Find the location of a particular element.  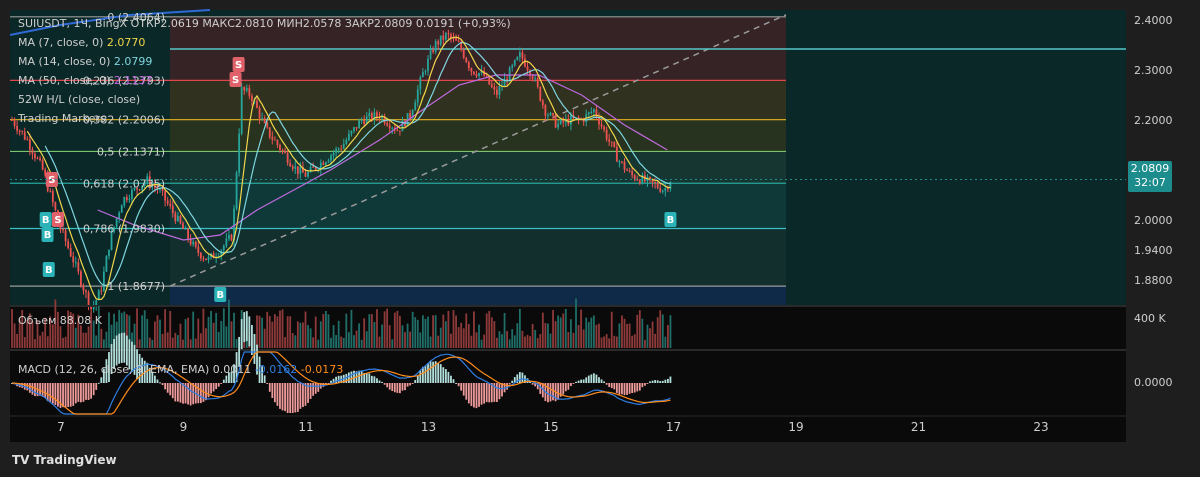

y-tick-label: 2.0000 is located at coordinates (1153, 220).